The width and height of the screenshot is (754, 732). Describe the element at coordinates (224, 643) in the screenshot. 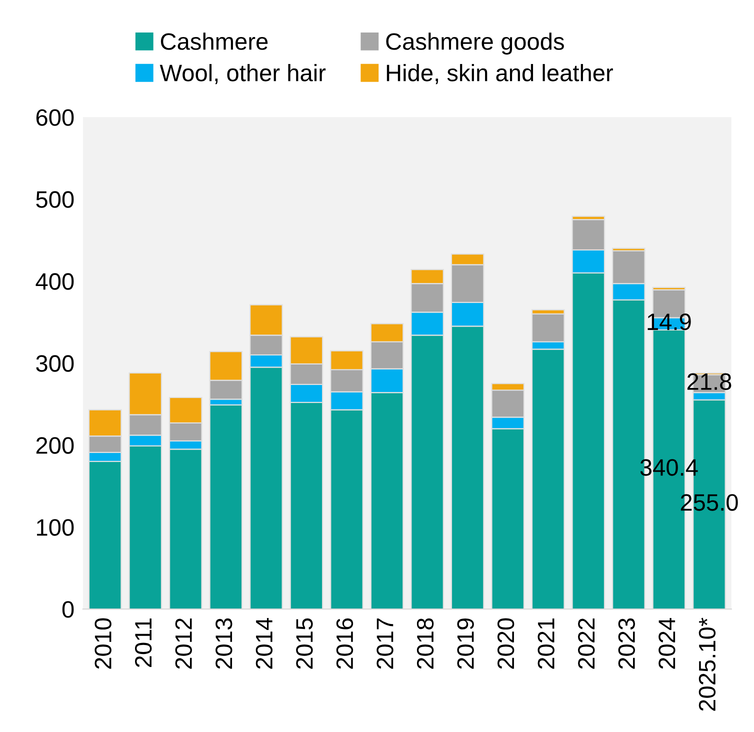

I see `x-tick-label: 2013` at that location.